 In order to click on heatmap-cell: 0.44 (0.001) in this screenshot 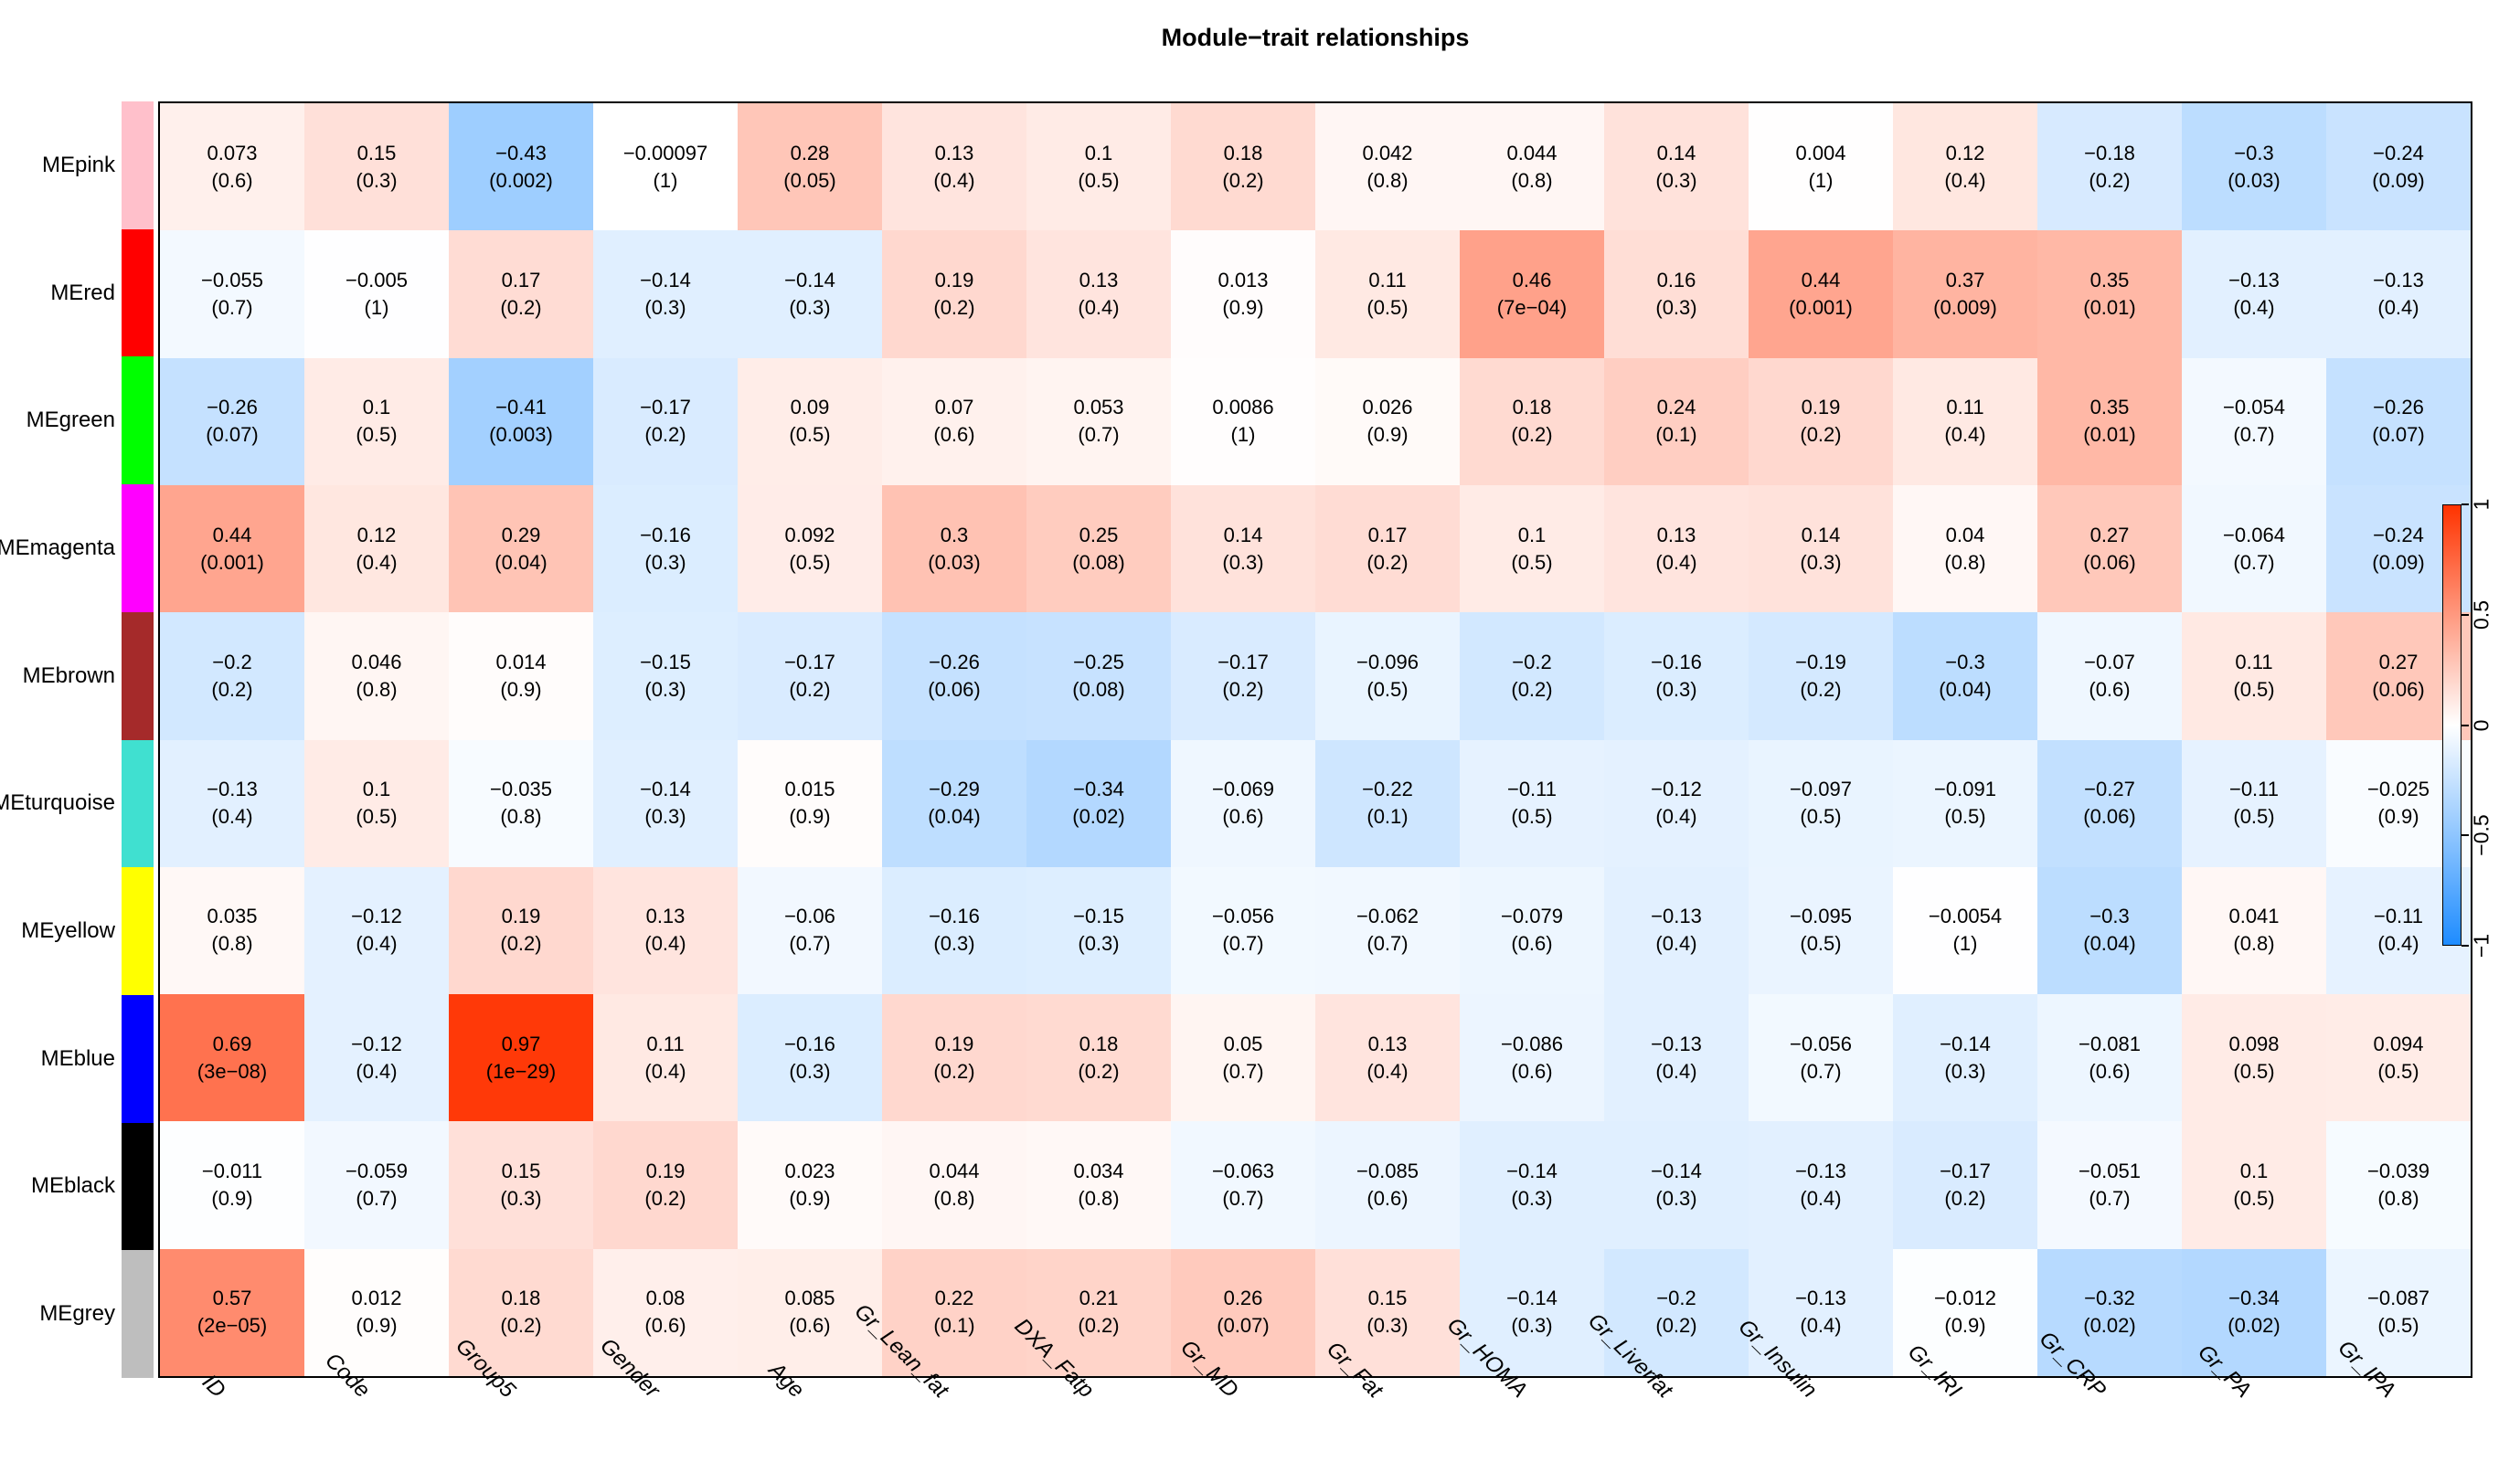, I will do `click(232, 548)`.